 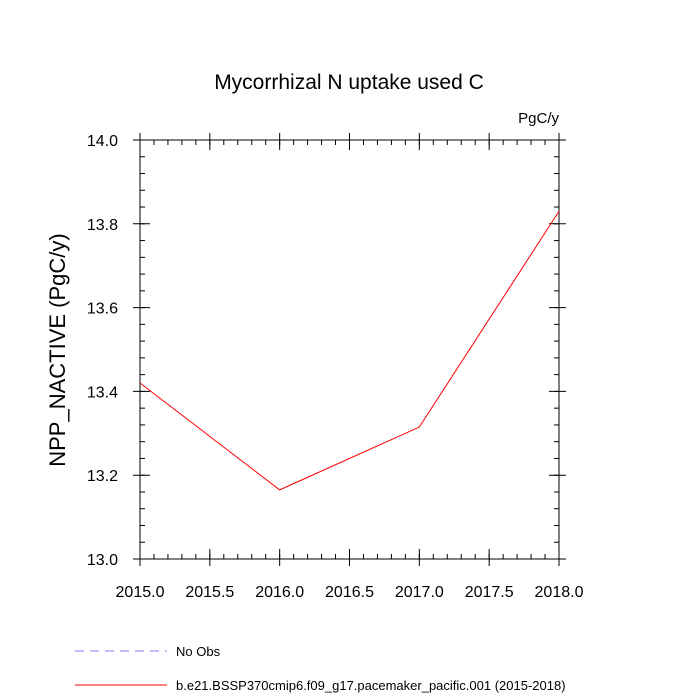 What do you see at coordinates (57, 350) in the screenshot?
I see `y-axis-label: NPP_NACTIVE (PgC/y)` at bounding box center [57, 350].